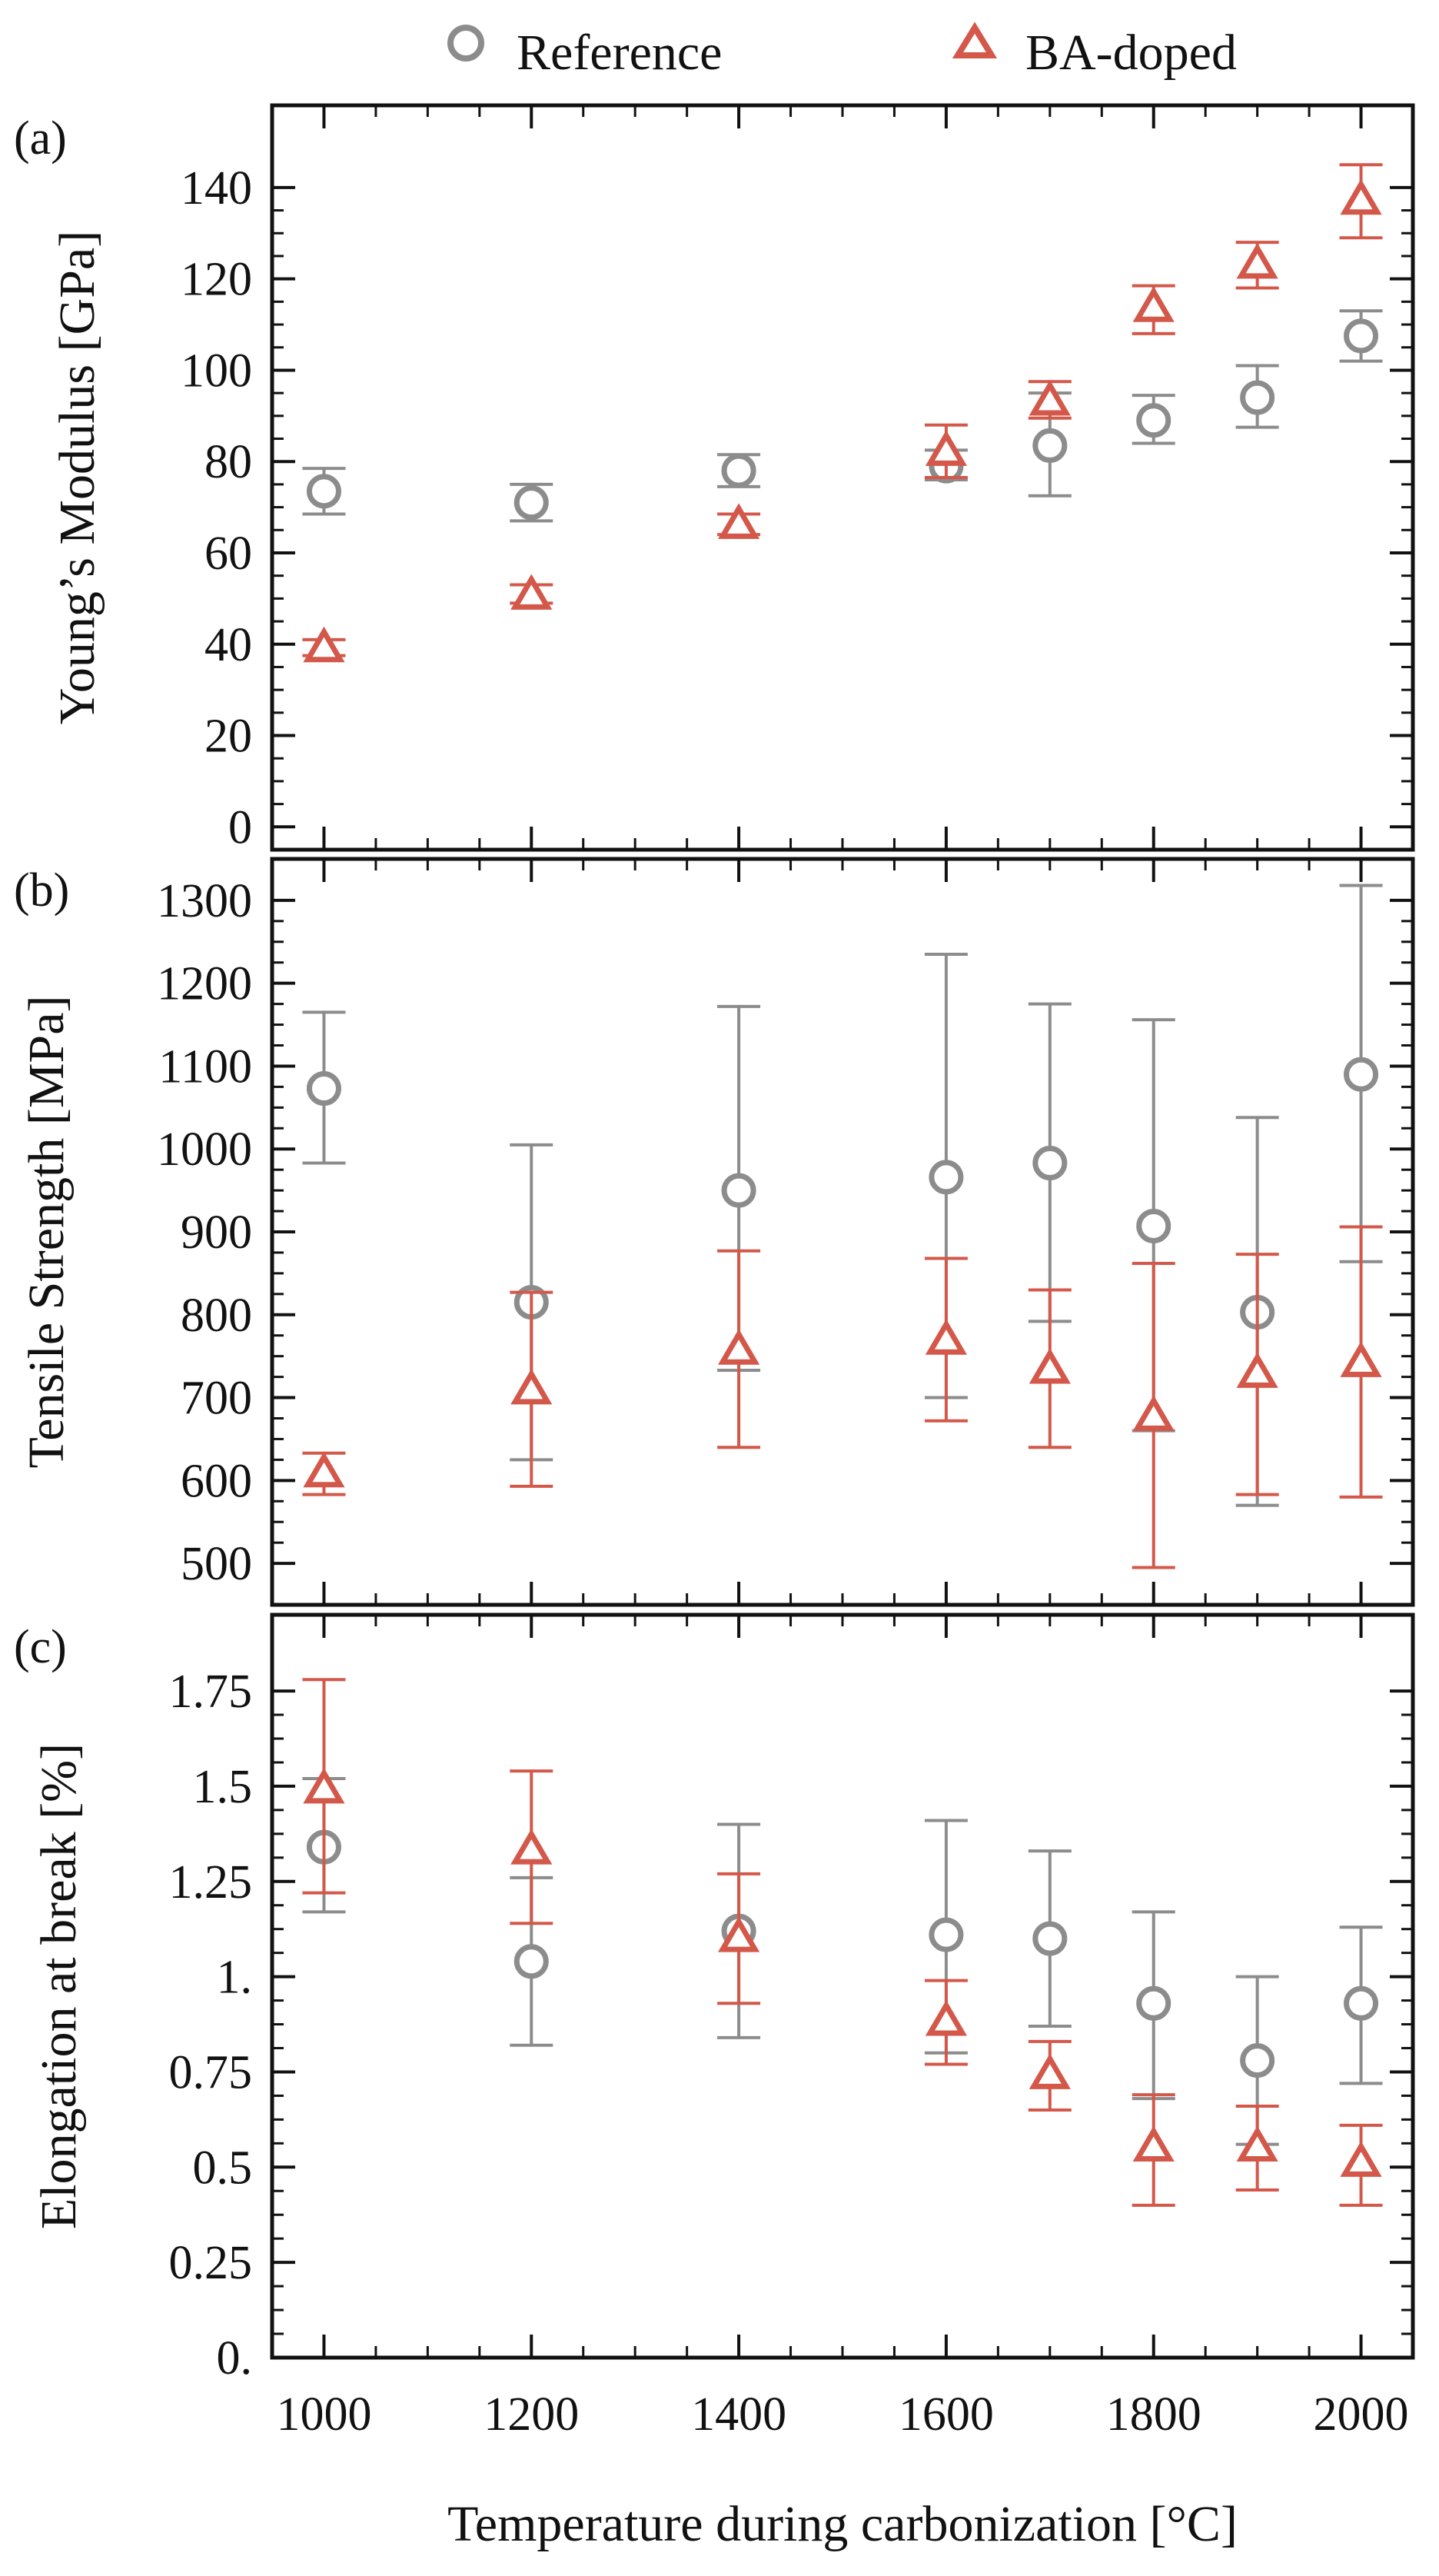 The height and width of the screenshot is (2576, 1439). I want to click on panel-c-ytick-label: 1.75, so click(211, 1692).